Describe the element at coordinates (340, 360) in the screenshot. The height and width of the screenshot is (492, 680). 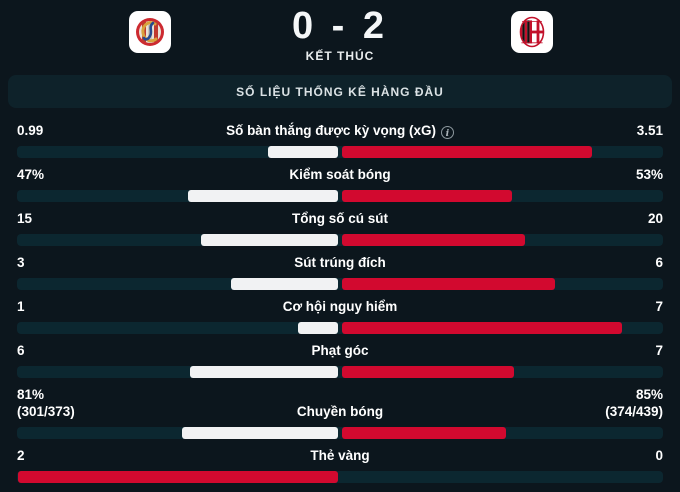
I see `stat-row: 6 Phạt góci 7` at that location.